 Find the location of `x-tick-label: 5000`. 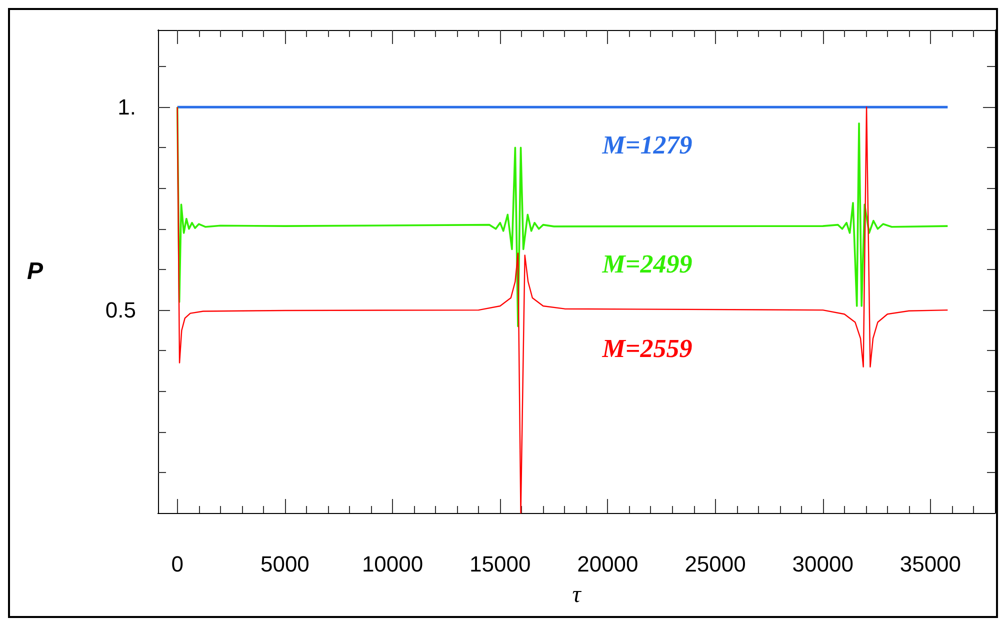

x-tick-label: 5000 is located at coordinates (285, 564).